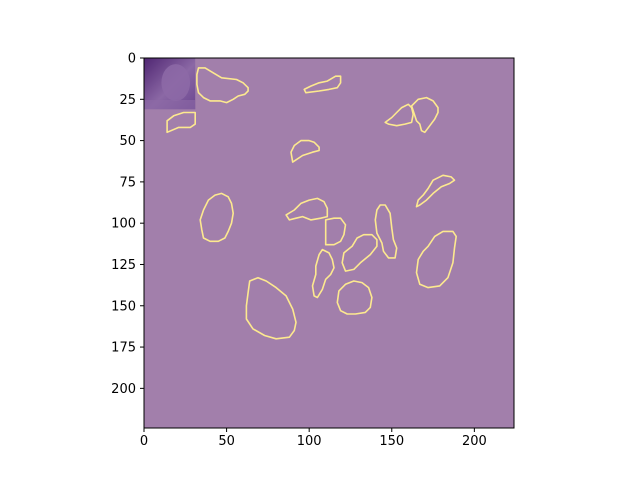 This screenshot has width=640, height=480. Describe the element at coordinates (123, 224) in the screenshot. I see `y-tick-label: 100` at that location.